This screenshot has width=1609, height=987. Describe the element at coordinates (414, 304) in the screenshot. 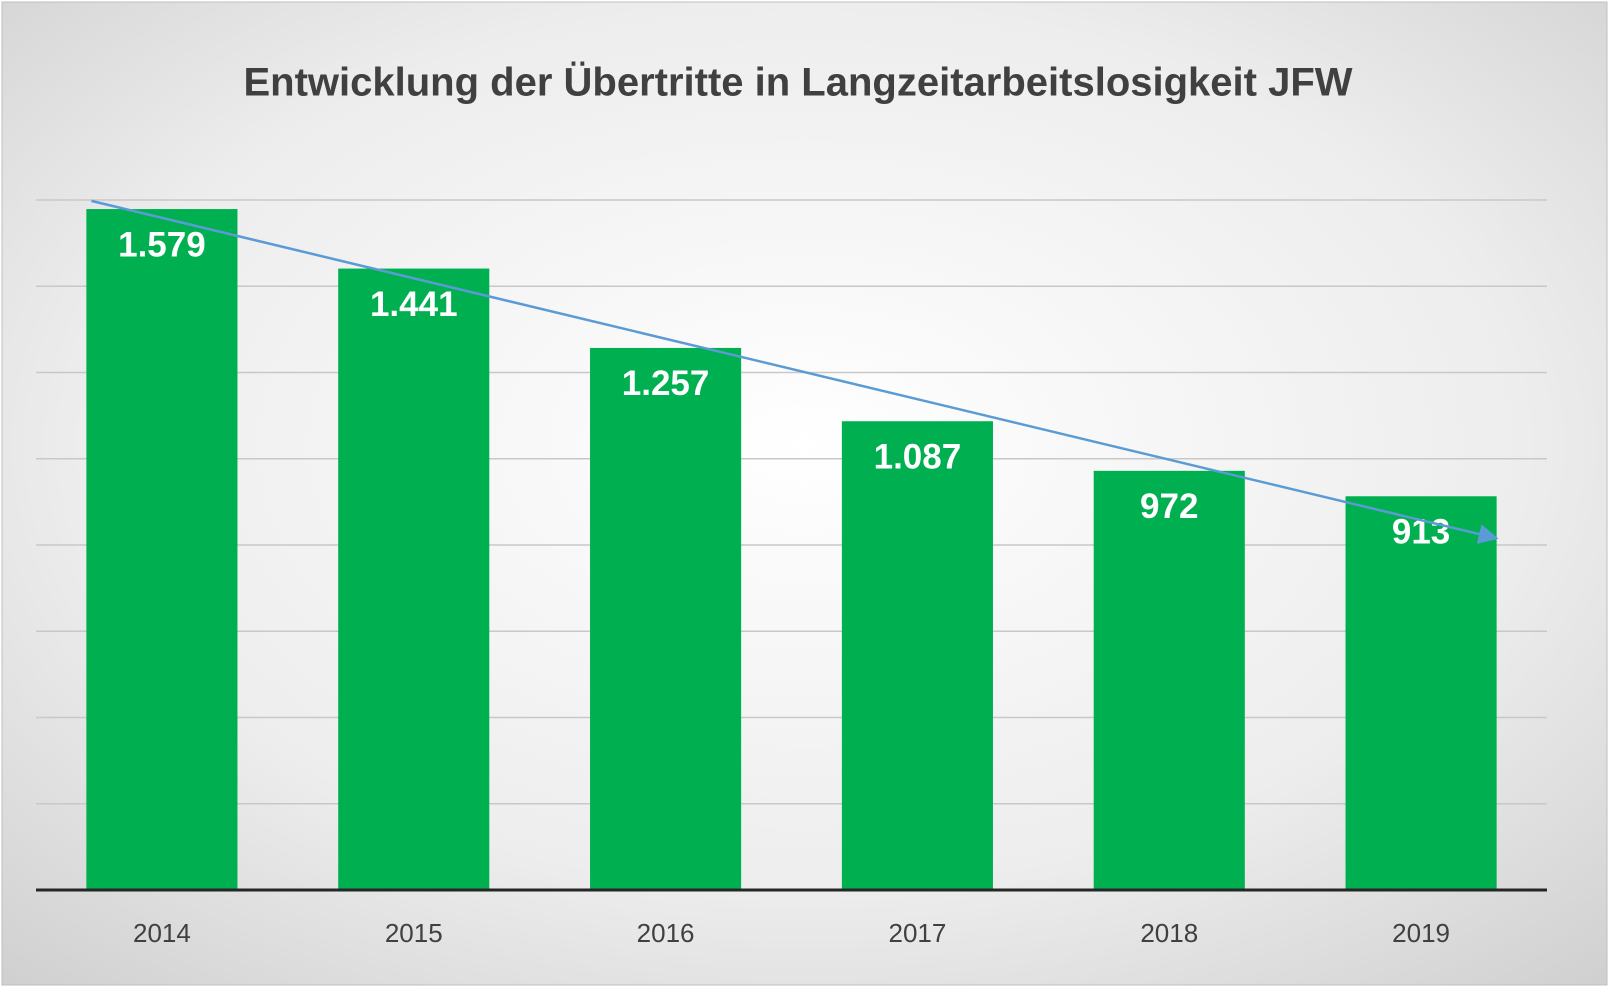

I see `data-label: 1.441` at that location.